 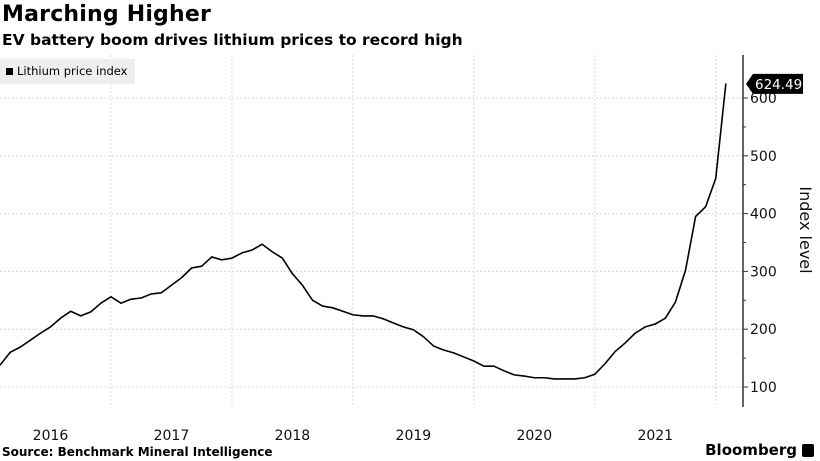 I want to click on x-axis-labels: 2016 2017 2018 2019 2020 2021, so click(x=353, y=436).